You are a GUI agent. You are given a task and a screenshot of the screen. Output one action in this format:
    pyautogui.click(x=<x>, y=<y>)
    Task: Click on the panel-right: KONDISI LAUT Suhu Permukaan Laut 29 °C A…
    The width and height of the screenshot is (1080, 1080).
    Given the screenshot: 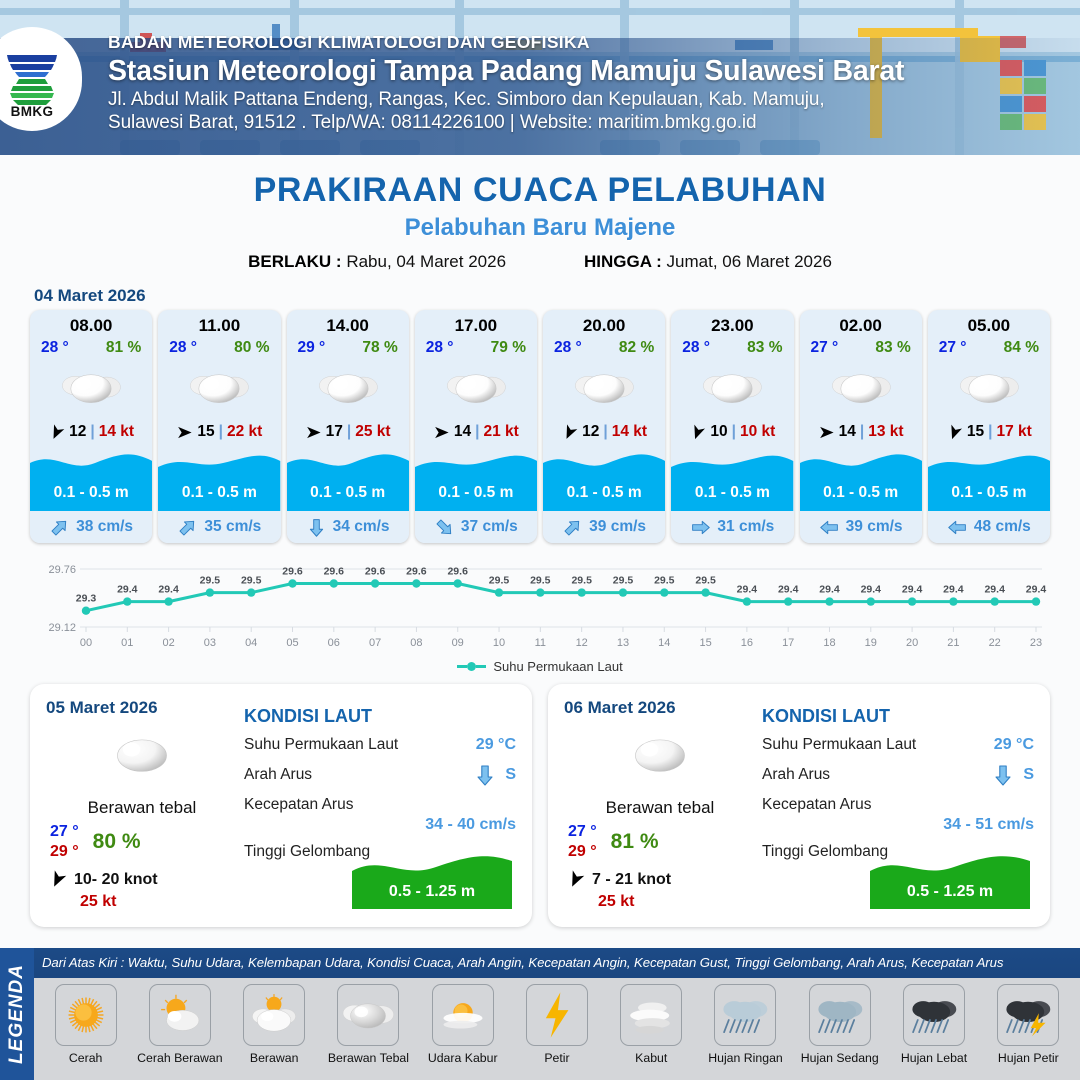 What is the action you would take?
    pyautogui.click(x=895, y=805)
    